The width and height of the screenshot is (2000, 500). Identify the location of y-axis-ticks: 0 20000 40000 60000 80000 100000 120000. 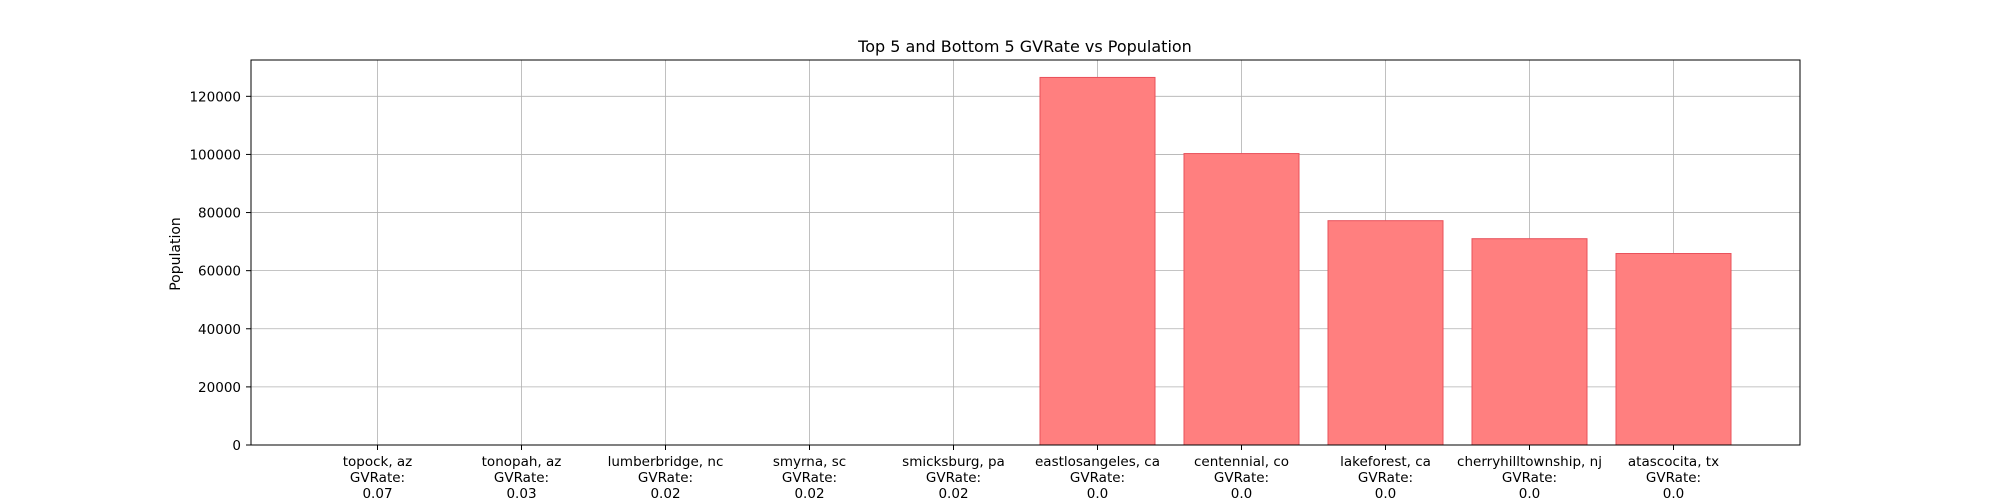
(220, 271).